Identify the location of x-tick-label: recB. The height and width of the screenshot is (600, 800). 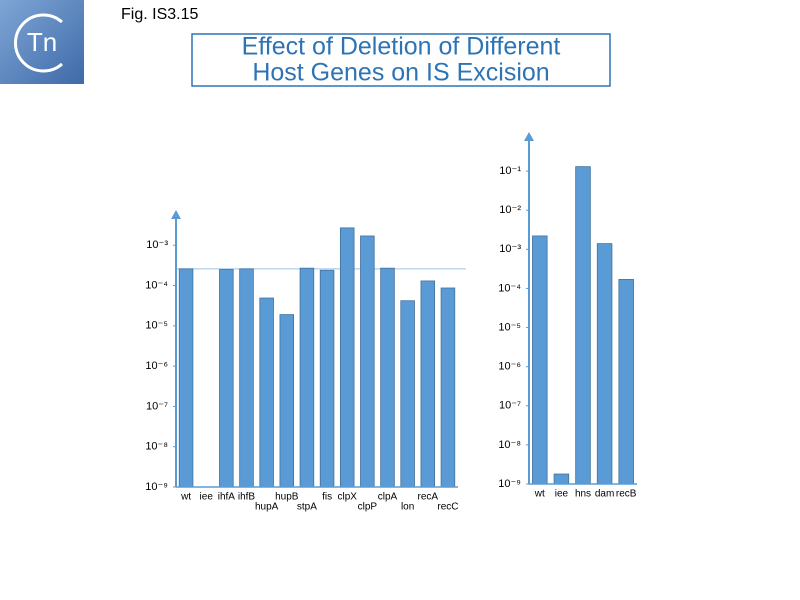
(626, 494).